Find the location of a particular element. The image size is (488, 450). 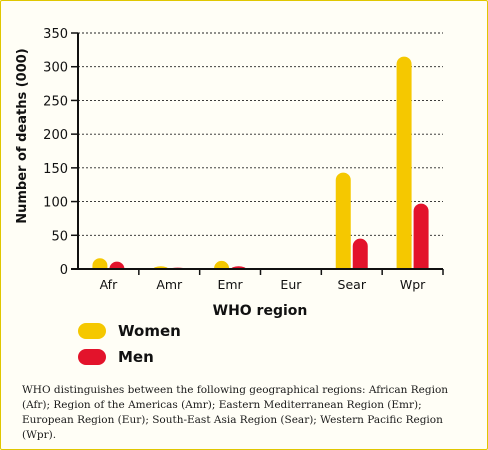

bar-men-sear is located at coordinates (360, 253).